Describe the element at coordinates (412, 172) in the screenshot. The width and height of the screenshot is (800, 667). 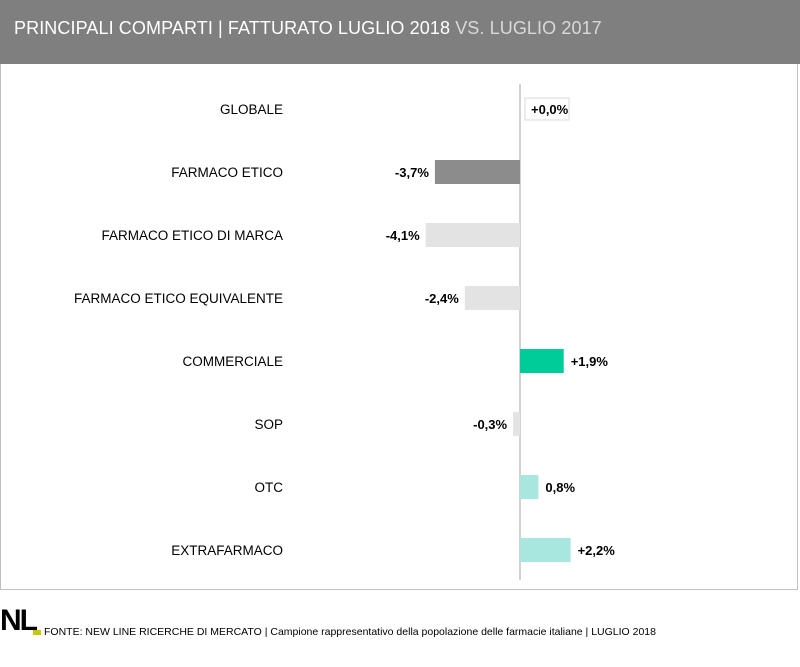
I see `value-label: -3,7%` at that location.